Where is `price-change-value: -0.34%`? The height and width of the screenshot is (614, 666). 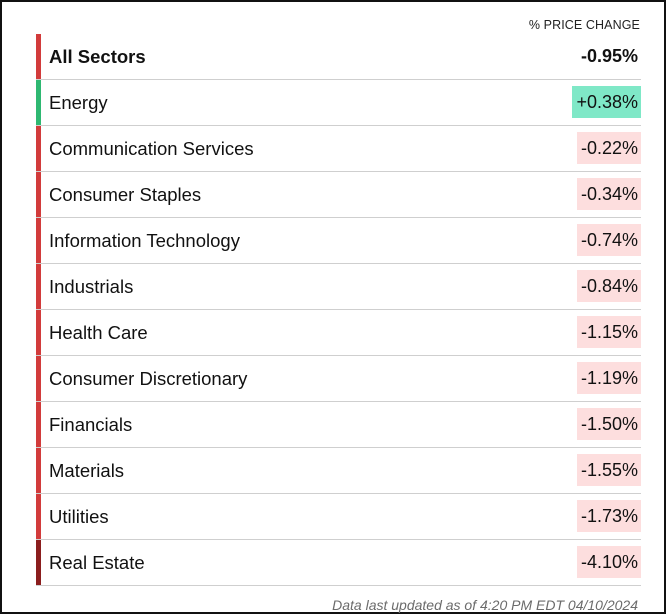 price-change-value: -0.34% is located at coordinates (608, 194).